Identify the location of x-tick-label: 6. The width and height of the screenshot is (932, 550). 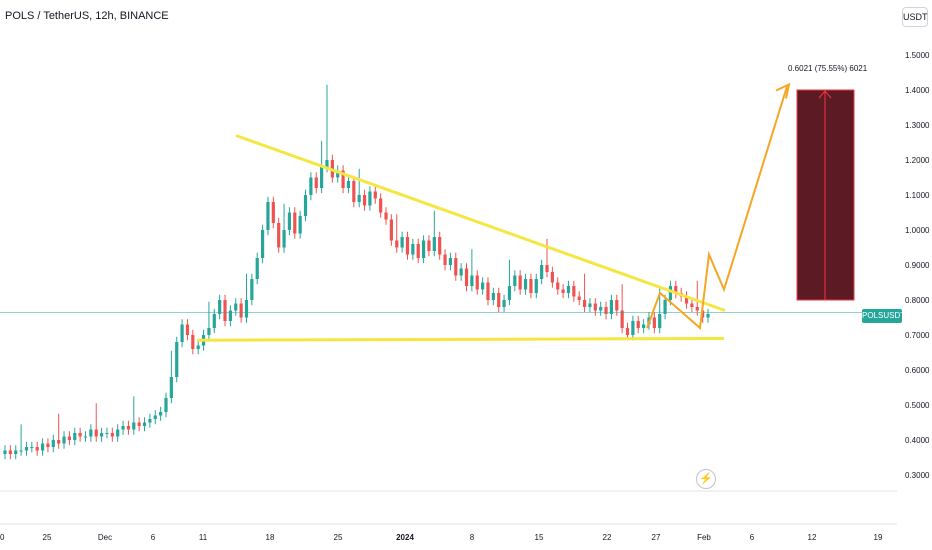
(752, 537).